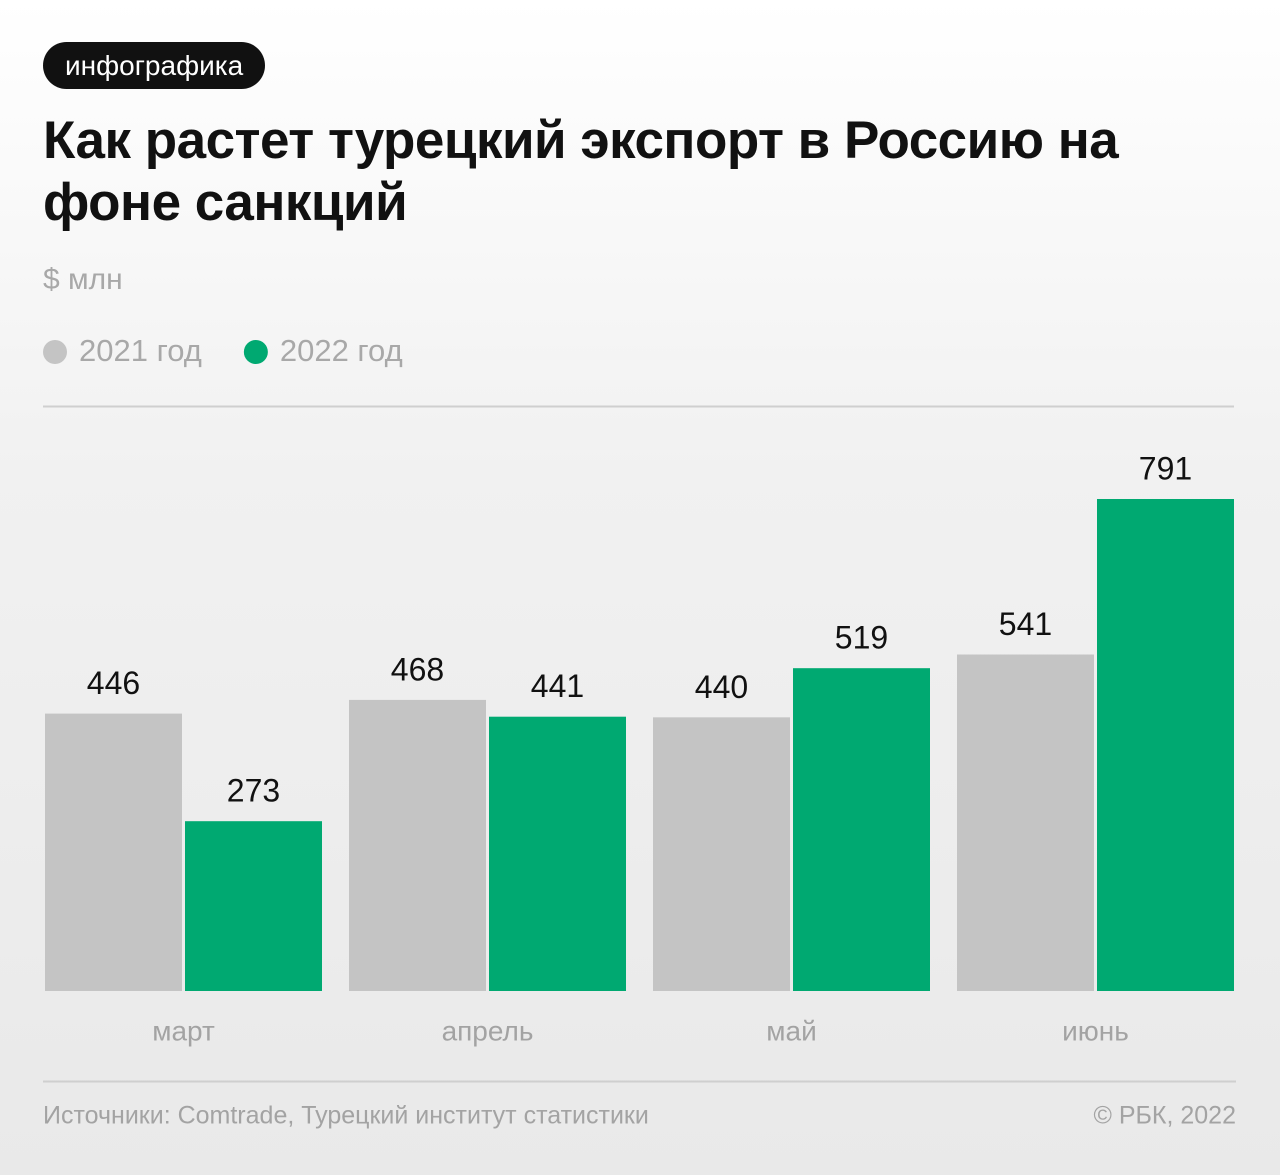 The image size is (1280, 1175). I want to click on value-label: 519, so click(861, 638).